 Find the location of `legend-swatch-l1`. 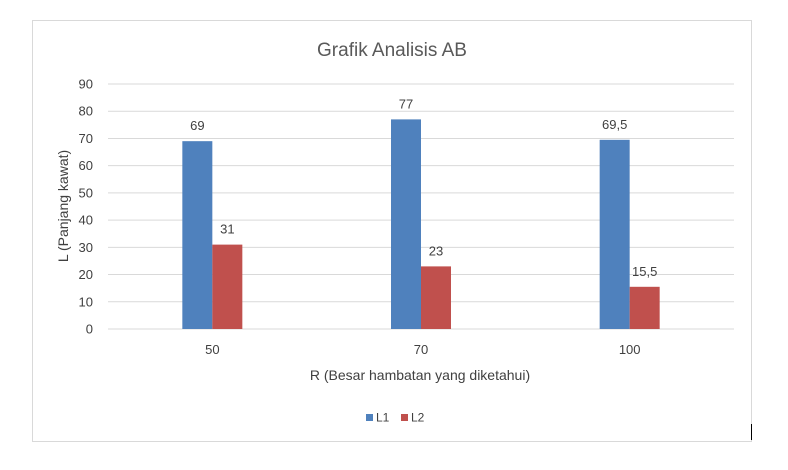

legend-swatch-l1 is located at coordinates (369, 417).